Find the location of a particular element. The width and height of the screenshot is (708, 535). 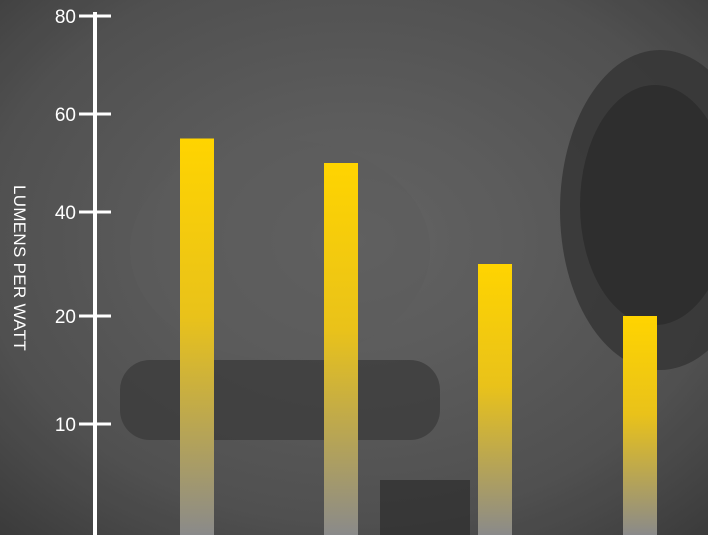

y-tick-label: 40 is located at coordinates (65, 213).